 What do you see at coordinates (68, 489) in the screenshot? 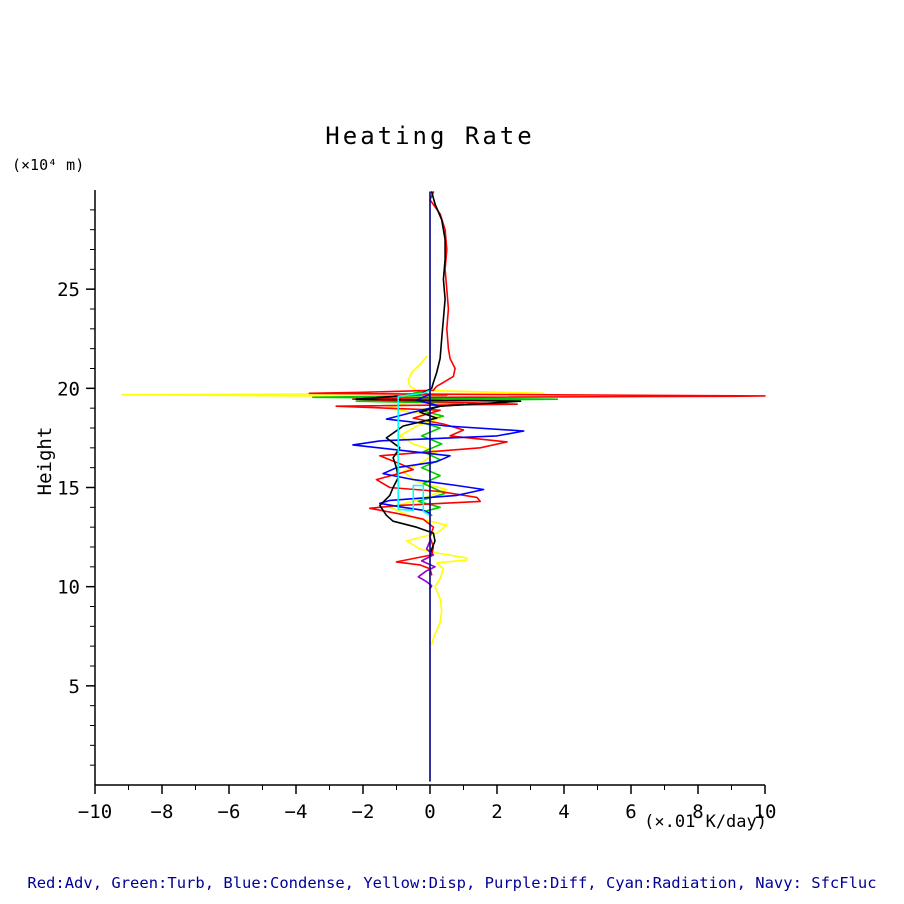
I see `y-tick-label: 15` at bounding box center [68, 489].